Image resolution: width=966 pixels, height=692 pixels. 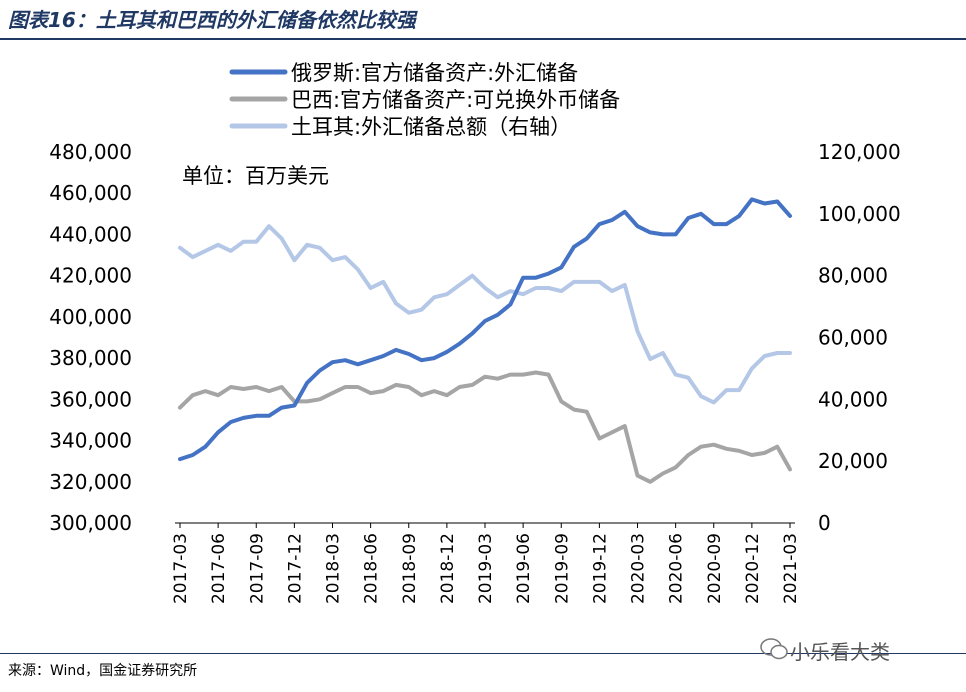 What do you see at coordinates (524, 568) in the screenshot?
I see `x-tick-label: 2019-06` at bounding box center [524, 568].